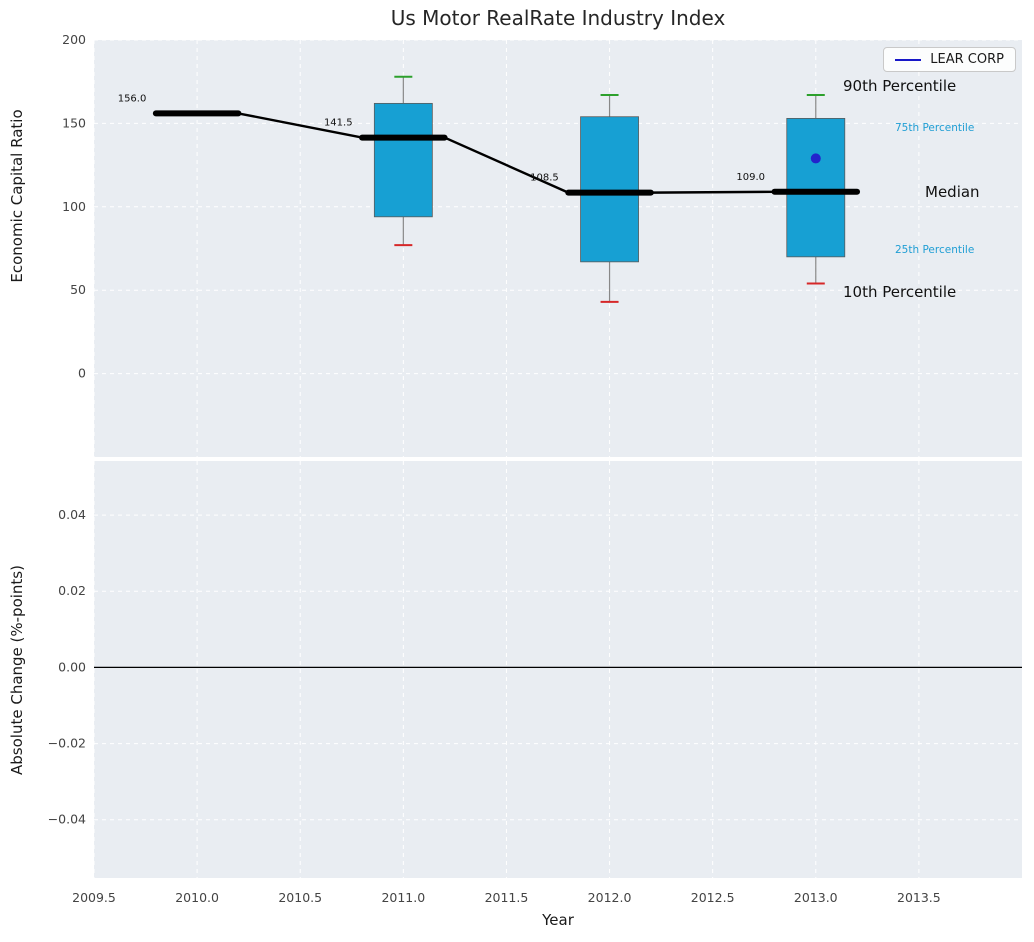  Describe the element at coordinates (610, 897) in the screenshot. I see `xtick-2012.0: 2012.0` at that location.